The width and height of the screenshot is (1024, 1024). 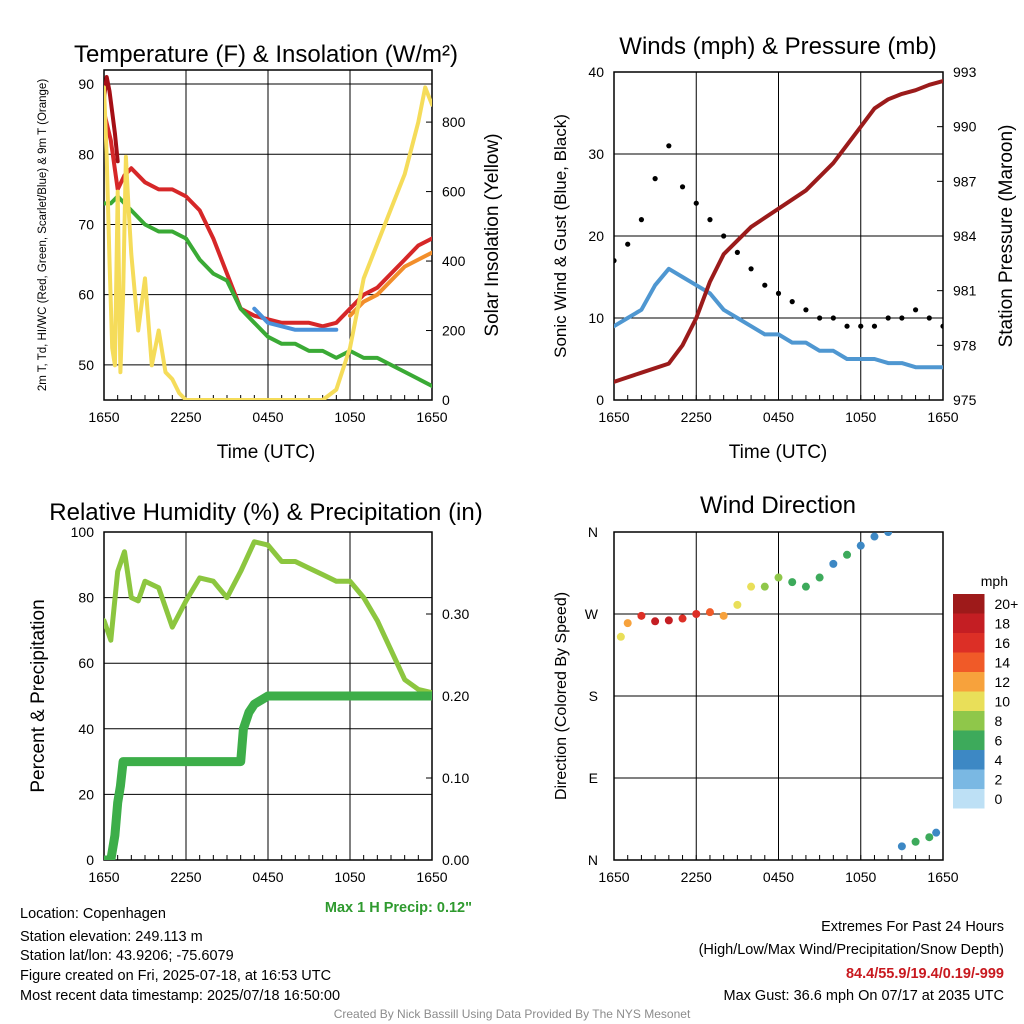 I want to click on y-tick-label-right: 981, so click(x=965, y=291).